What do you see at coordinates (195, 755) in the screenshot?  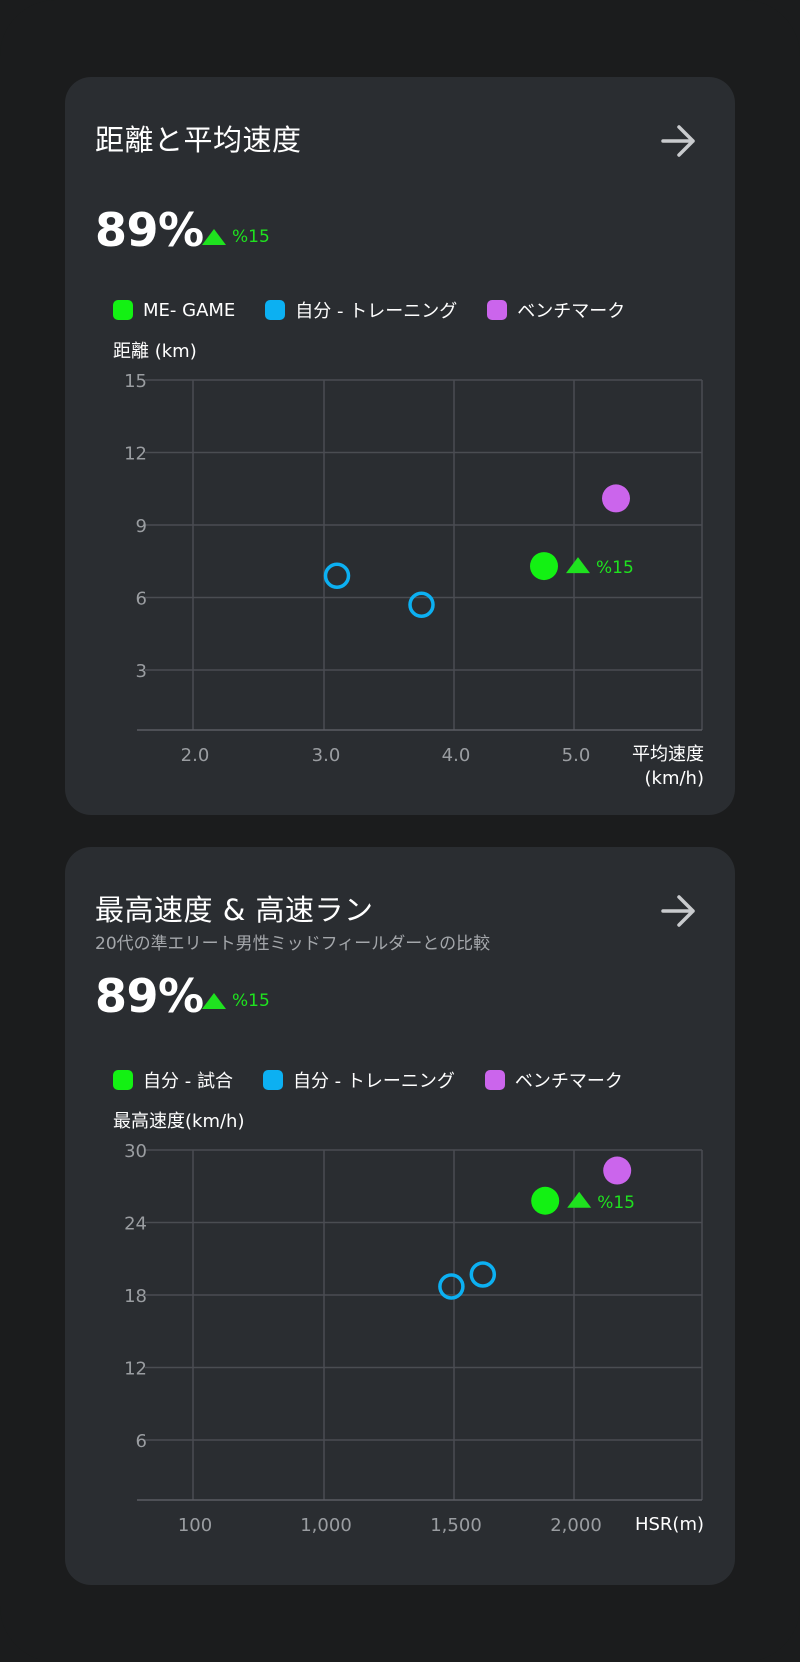 I see `x-tick-label: 2.0` at bounding box center [195, 755].